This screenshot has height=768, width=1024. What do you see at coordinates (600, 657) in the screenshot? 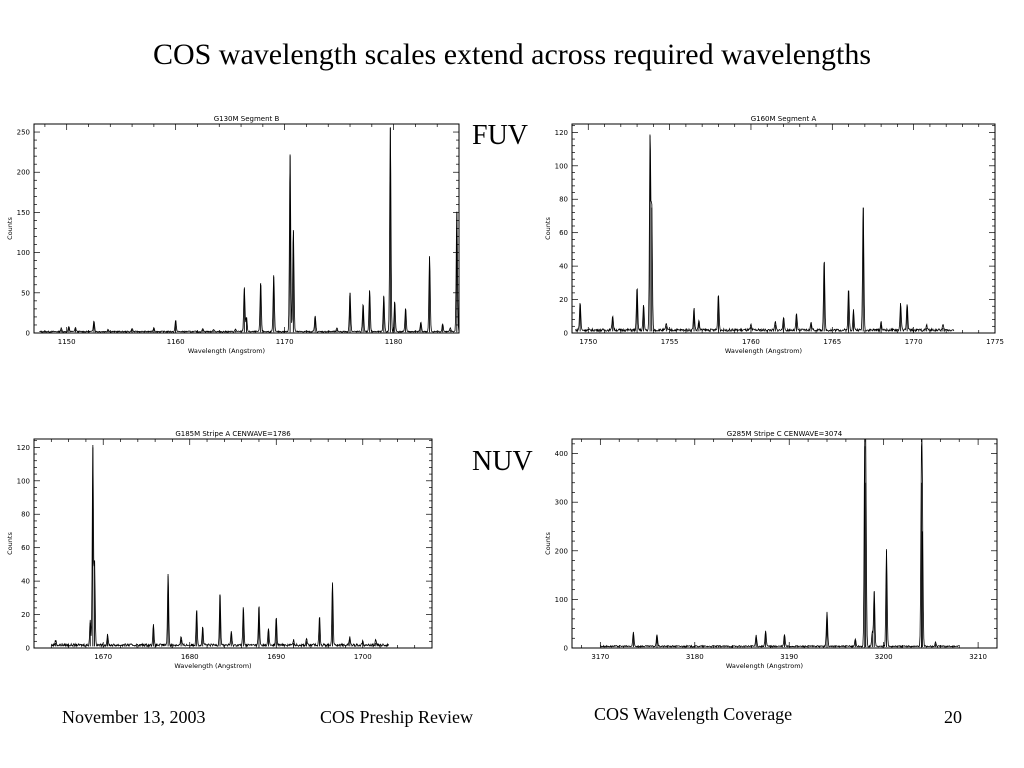
I see `x-tick-label: 3170` at bounding box center [600, 657].